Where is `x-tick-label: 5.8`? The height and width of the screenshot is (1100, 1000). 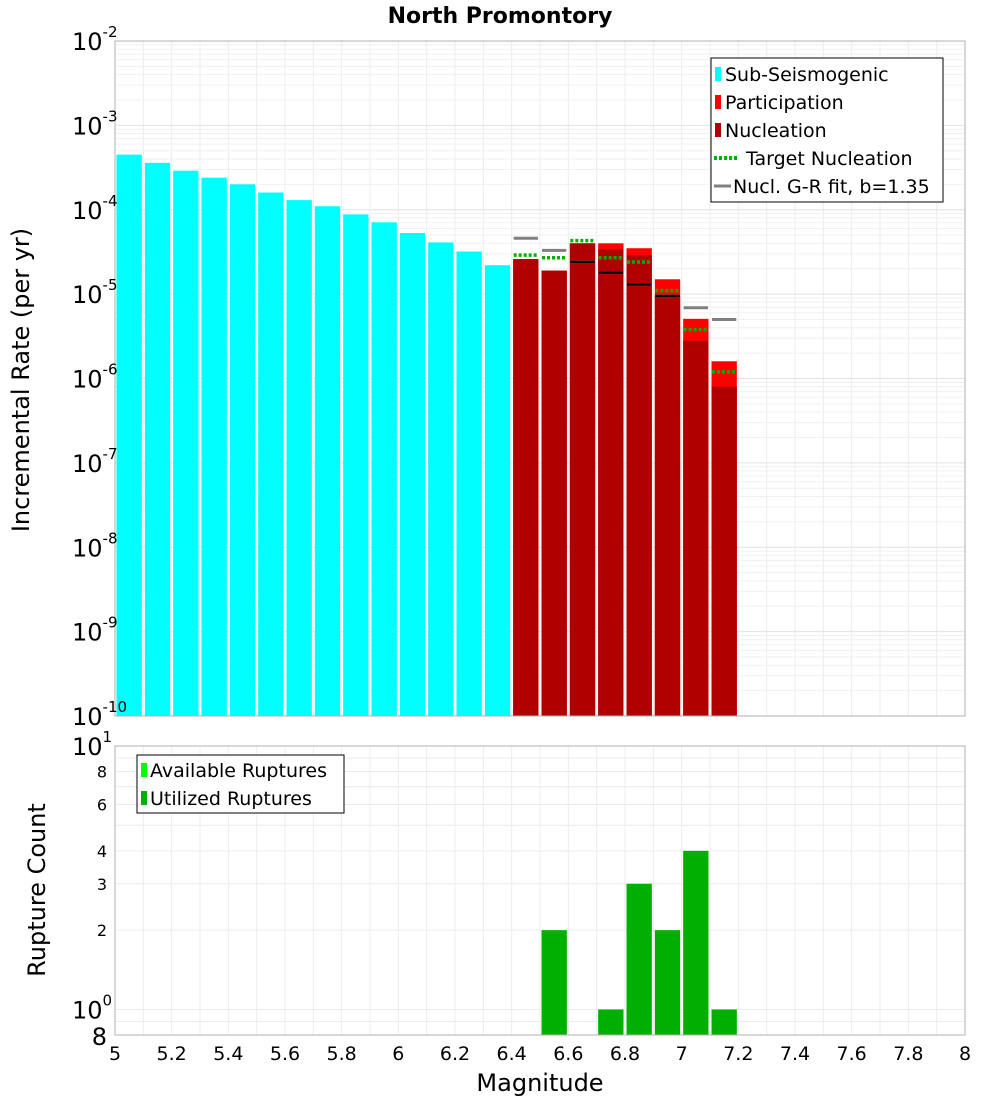
x-tick-label: 5.8 is located at coordinates (342, 1054).